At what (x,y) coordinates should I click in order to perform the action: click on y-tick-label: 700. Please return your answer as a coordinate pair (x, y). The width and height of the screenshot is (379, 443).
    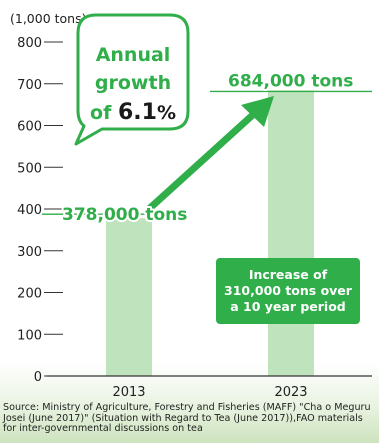
    Looking at the image, I should click on (29, 85).